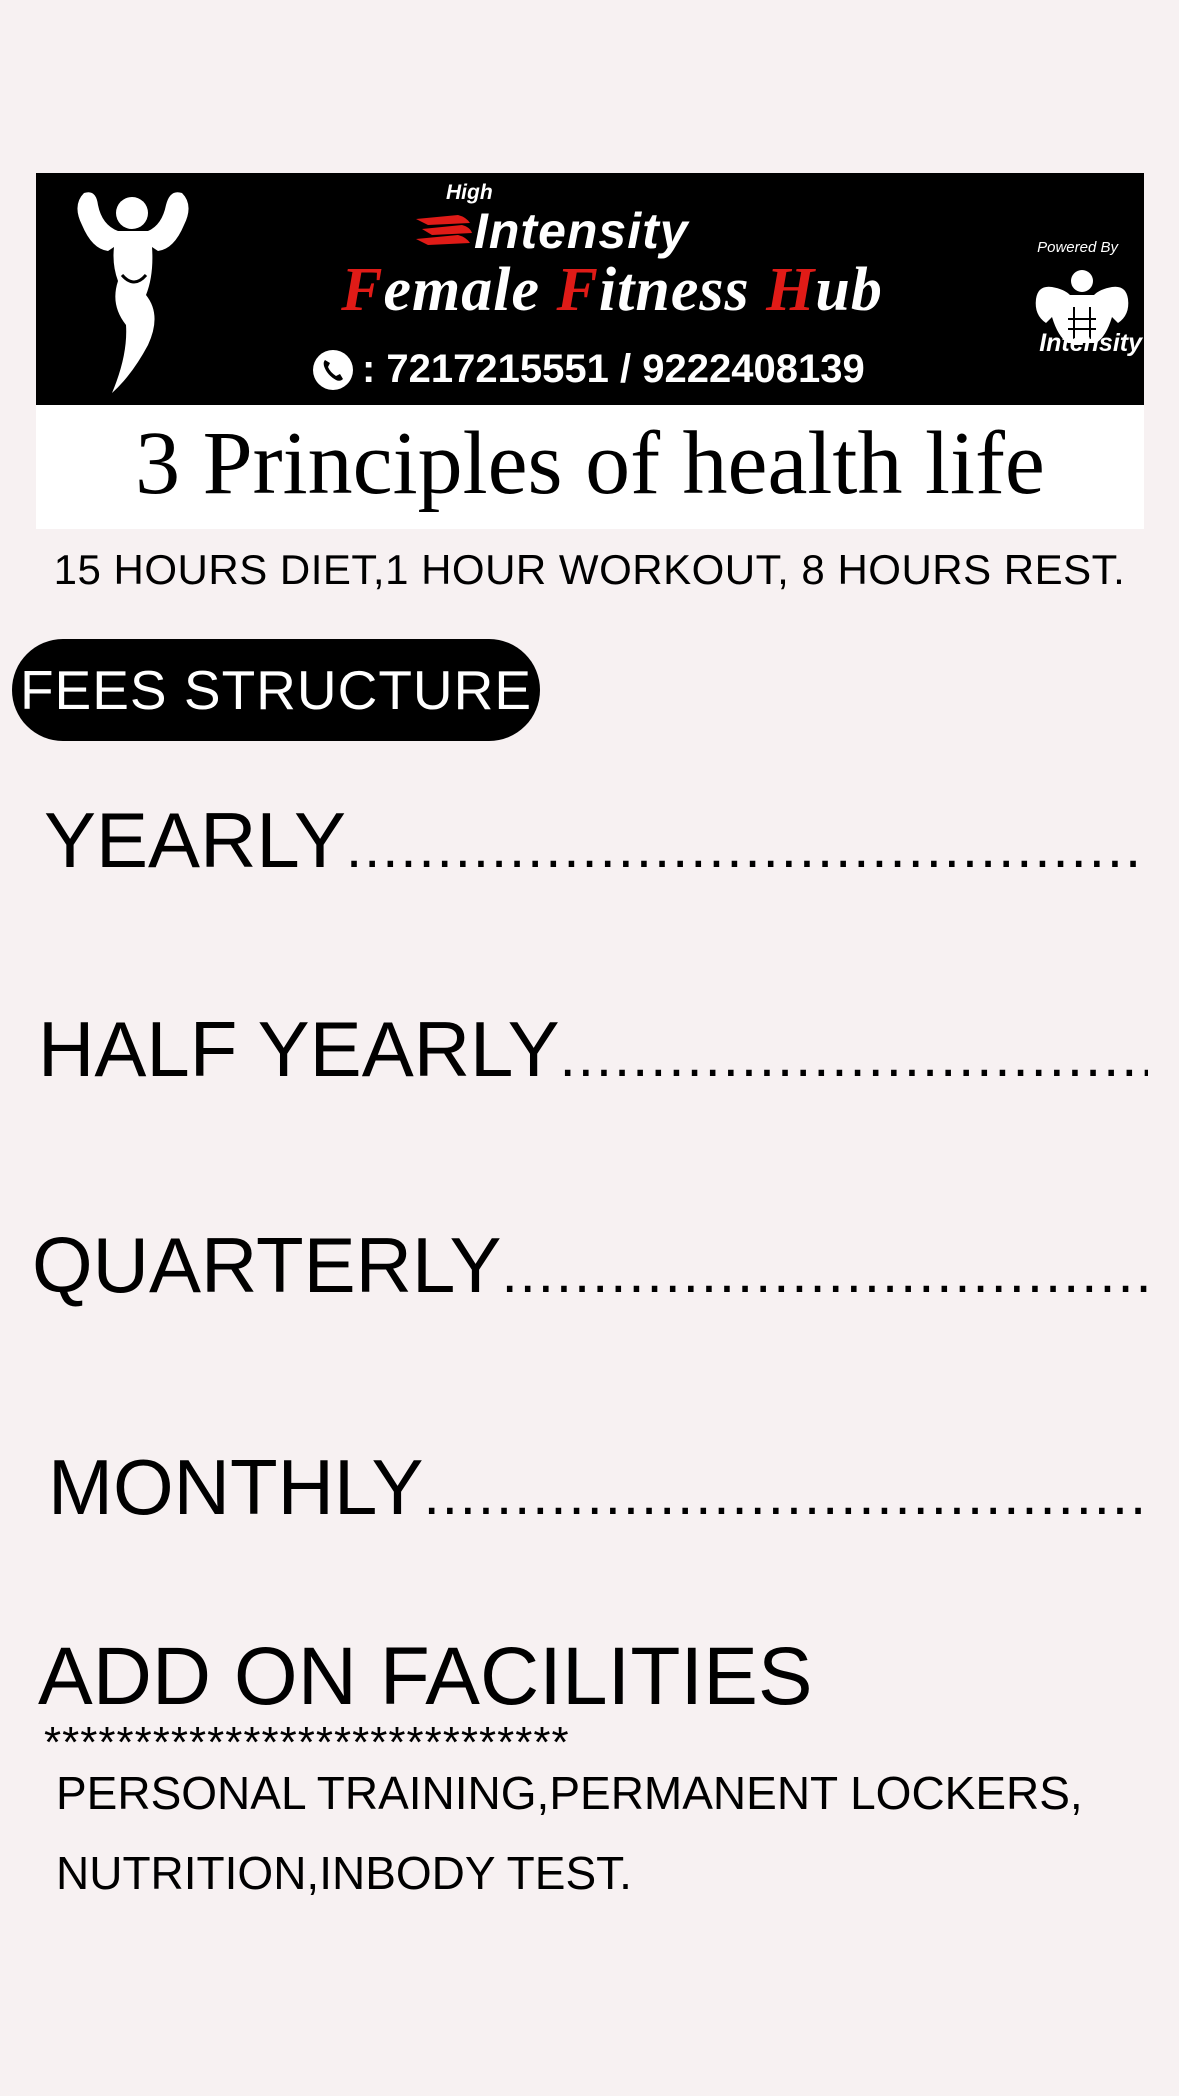 This screenshot has width=1179, height=2096. Describe the element at coordinates (1082, 306) in the screenshot. I see `male-bodybuilder-logo-icon` at that location.